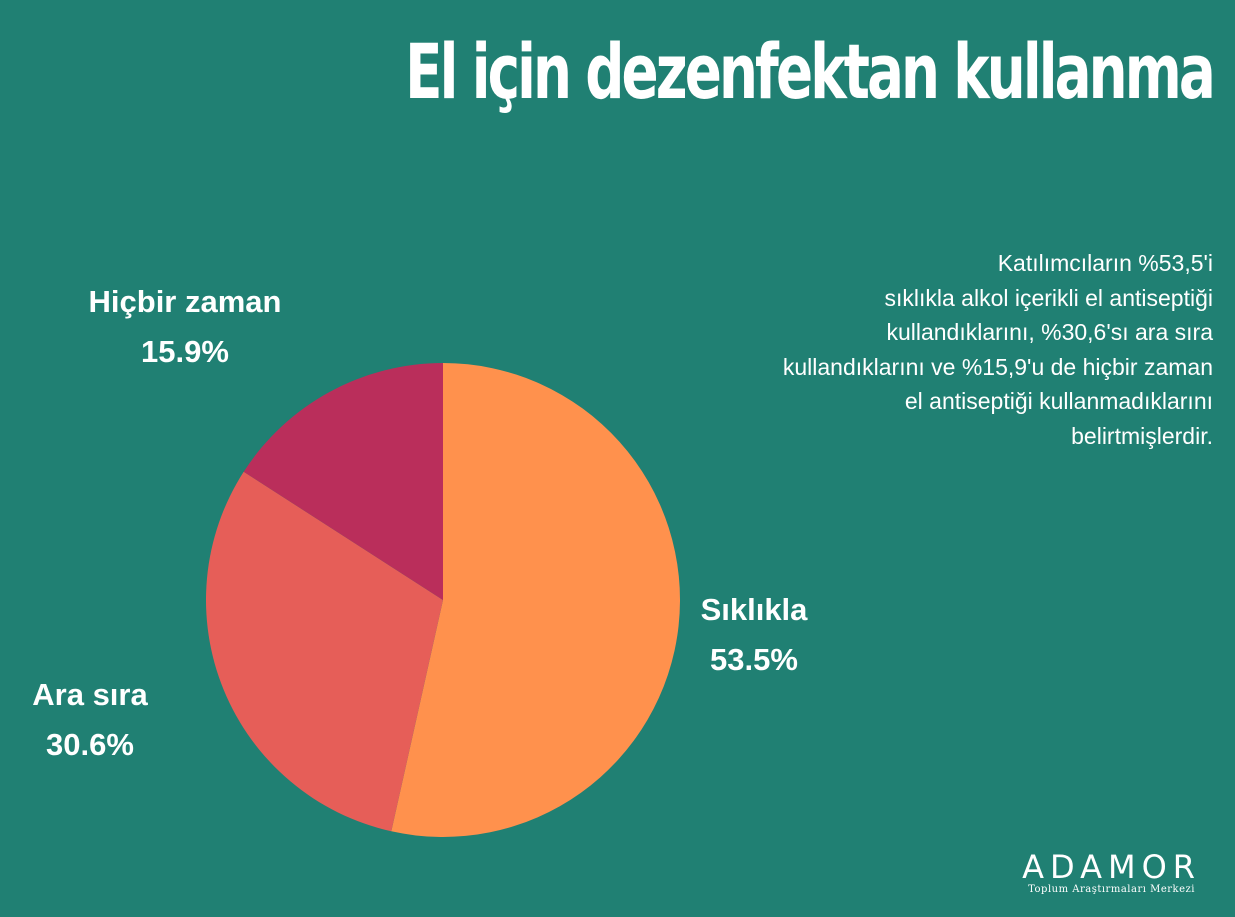 The width and height of the screenshot is (1235, 917). What do you see at coordinates (185, 327) in the screenshot?
I see `slice-label-hicbir-zaman: Hiçbir zaman 15.9%` at bounding box center [185, 327].